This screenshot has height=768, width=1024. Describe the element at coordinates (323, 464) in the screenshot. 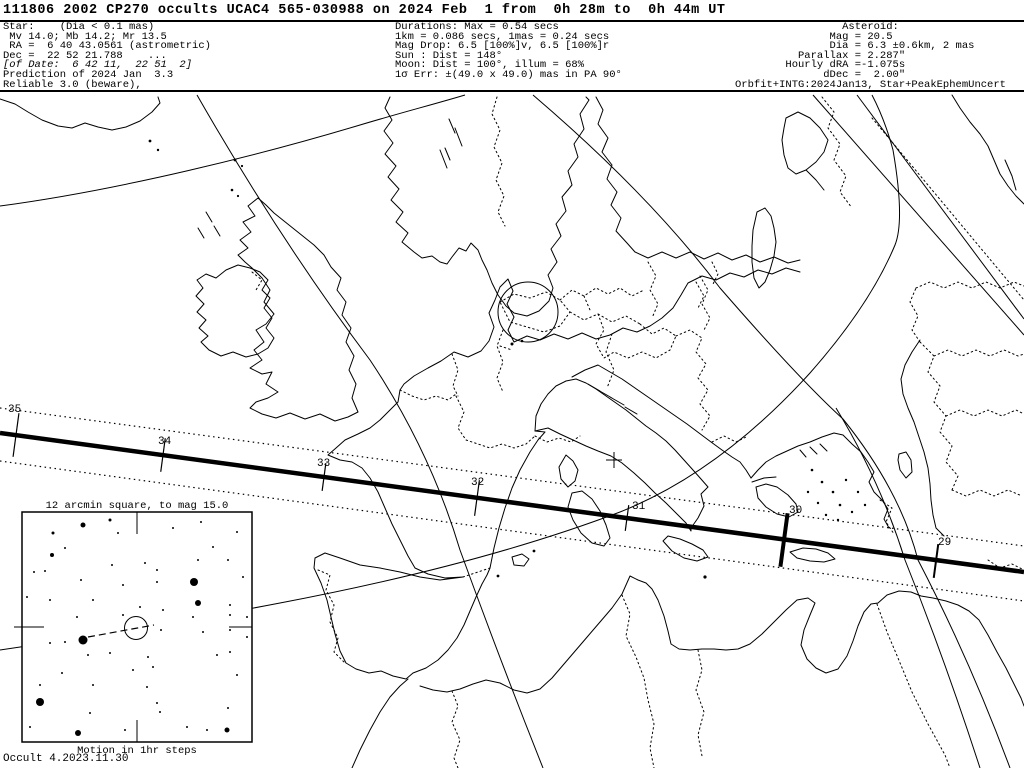

I see `minute-label: 33` at that location.